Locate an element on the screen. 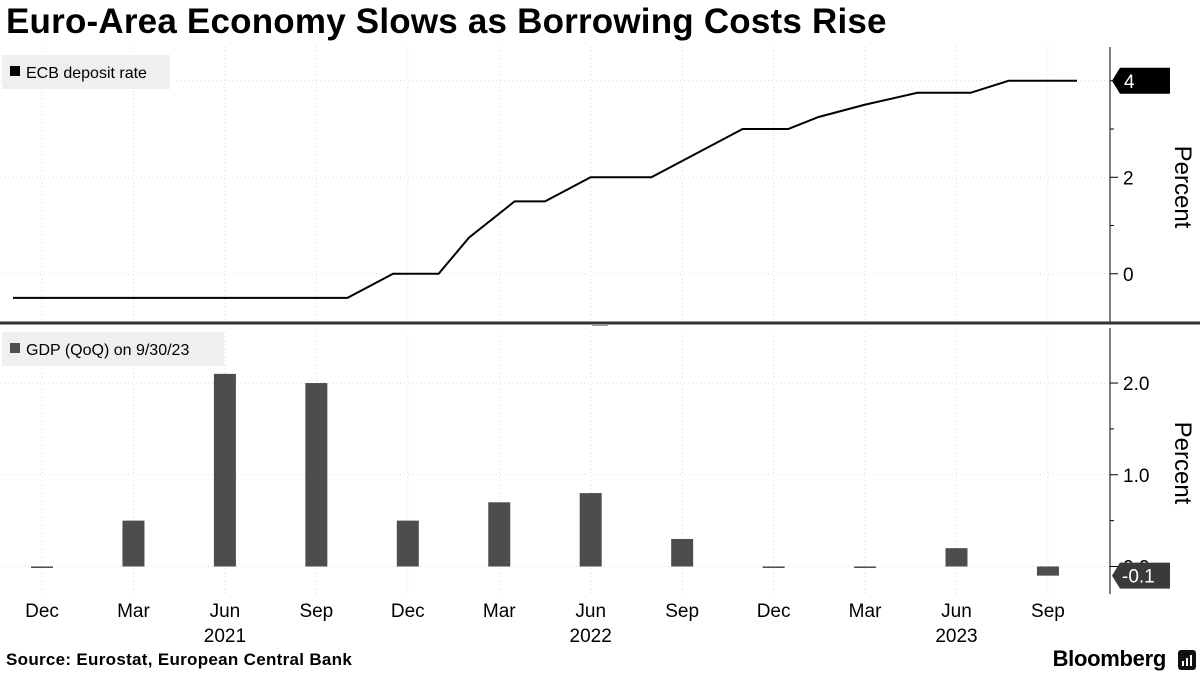 This screenshot has width=1200, height=675. bottom-y-tick-label: 2.0 is located at coordinates (1136, 384).